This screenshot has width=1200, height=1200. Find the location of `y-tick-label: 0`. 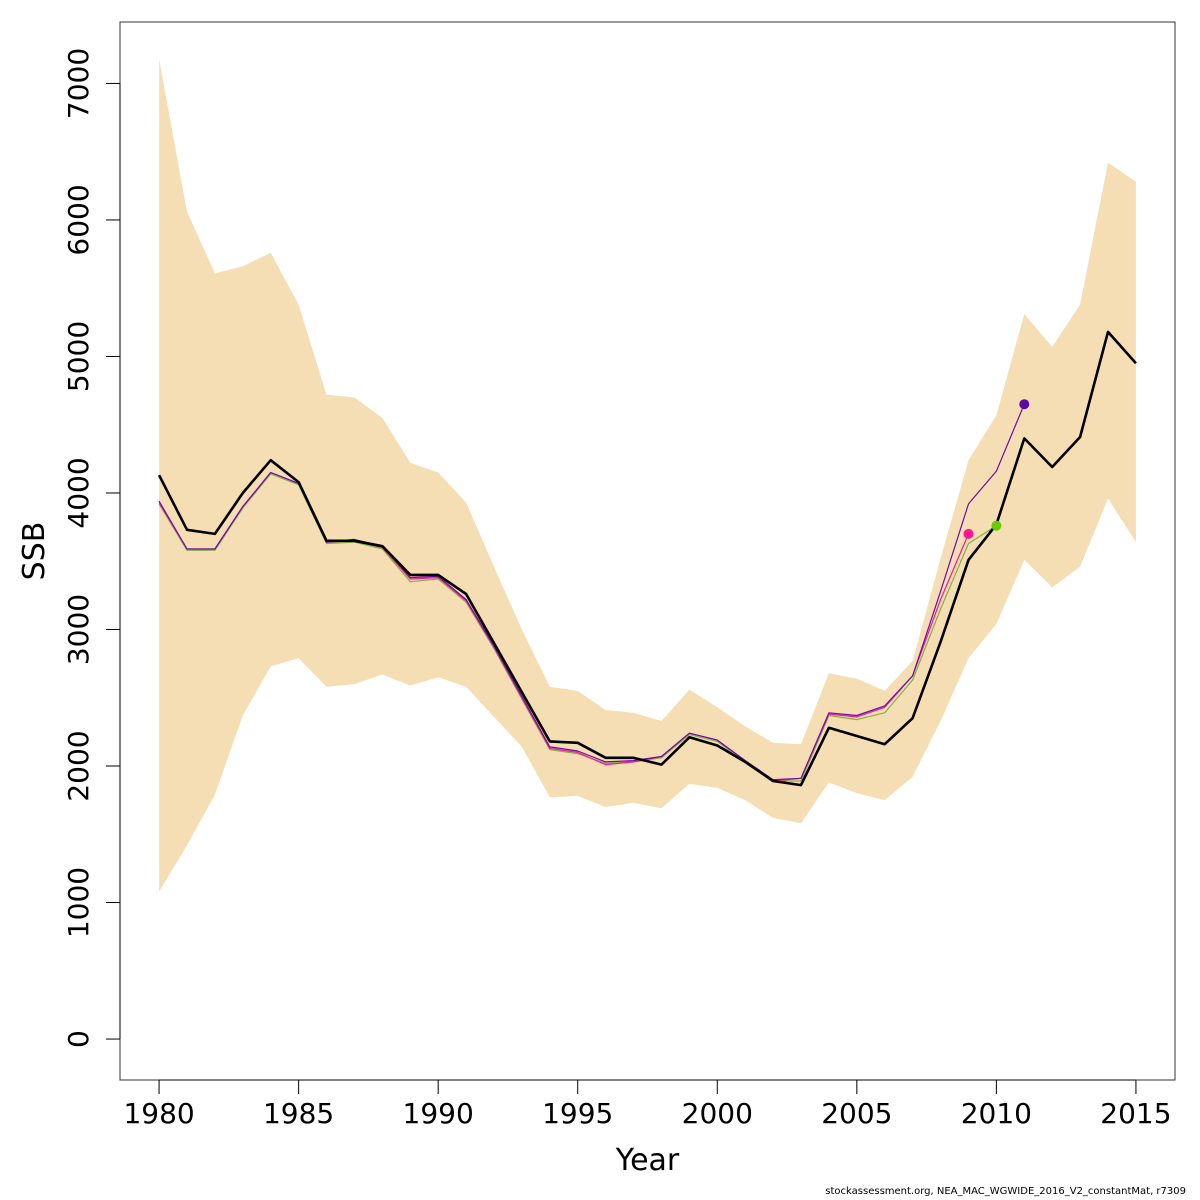

y-tick-label: 0 is located at coordinates (78, 1039).